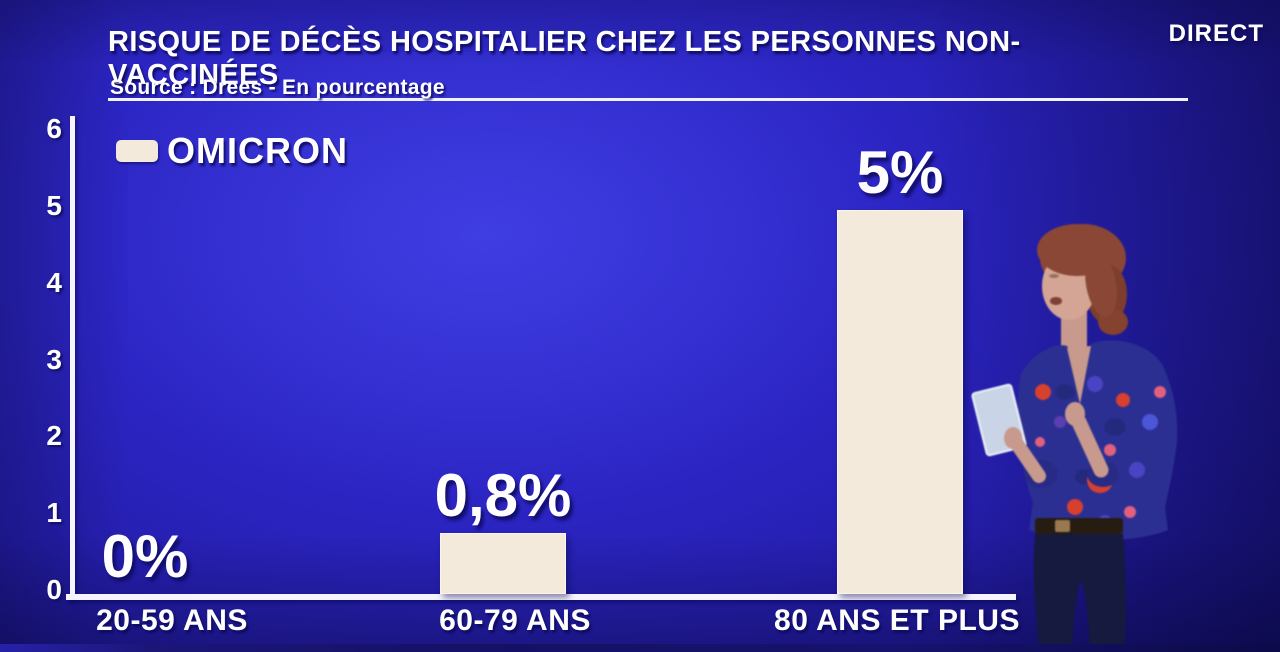 The image size is (1280, 652). I want to click on value-label: 0%, so click(145, 556).